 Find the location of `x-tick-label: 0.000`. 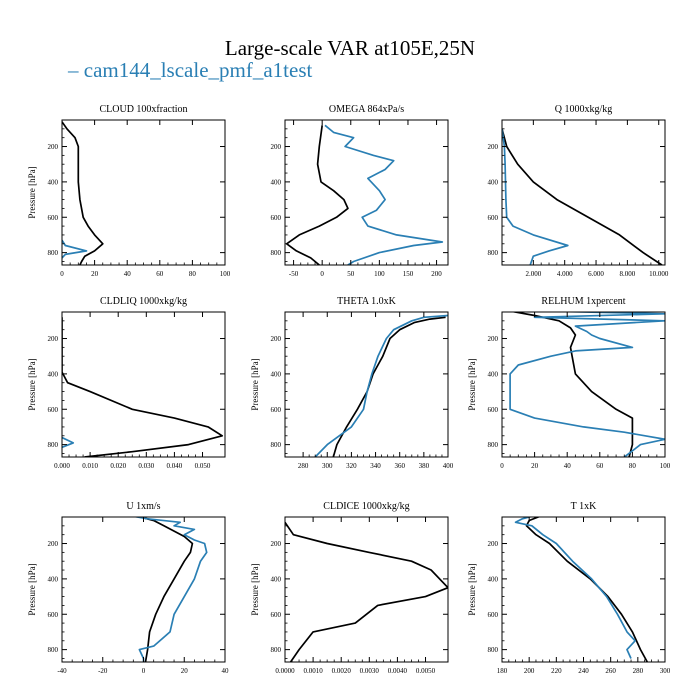

x-tick-label: 0.000 is located at coordinates (62, 466).